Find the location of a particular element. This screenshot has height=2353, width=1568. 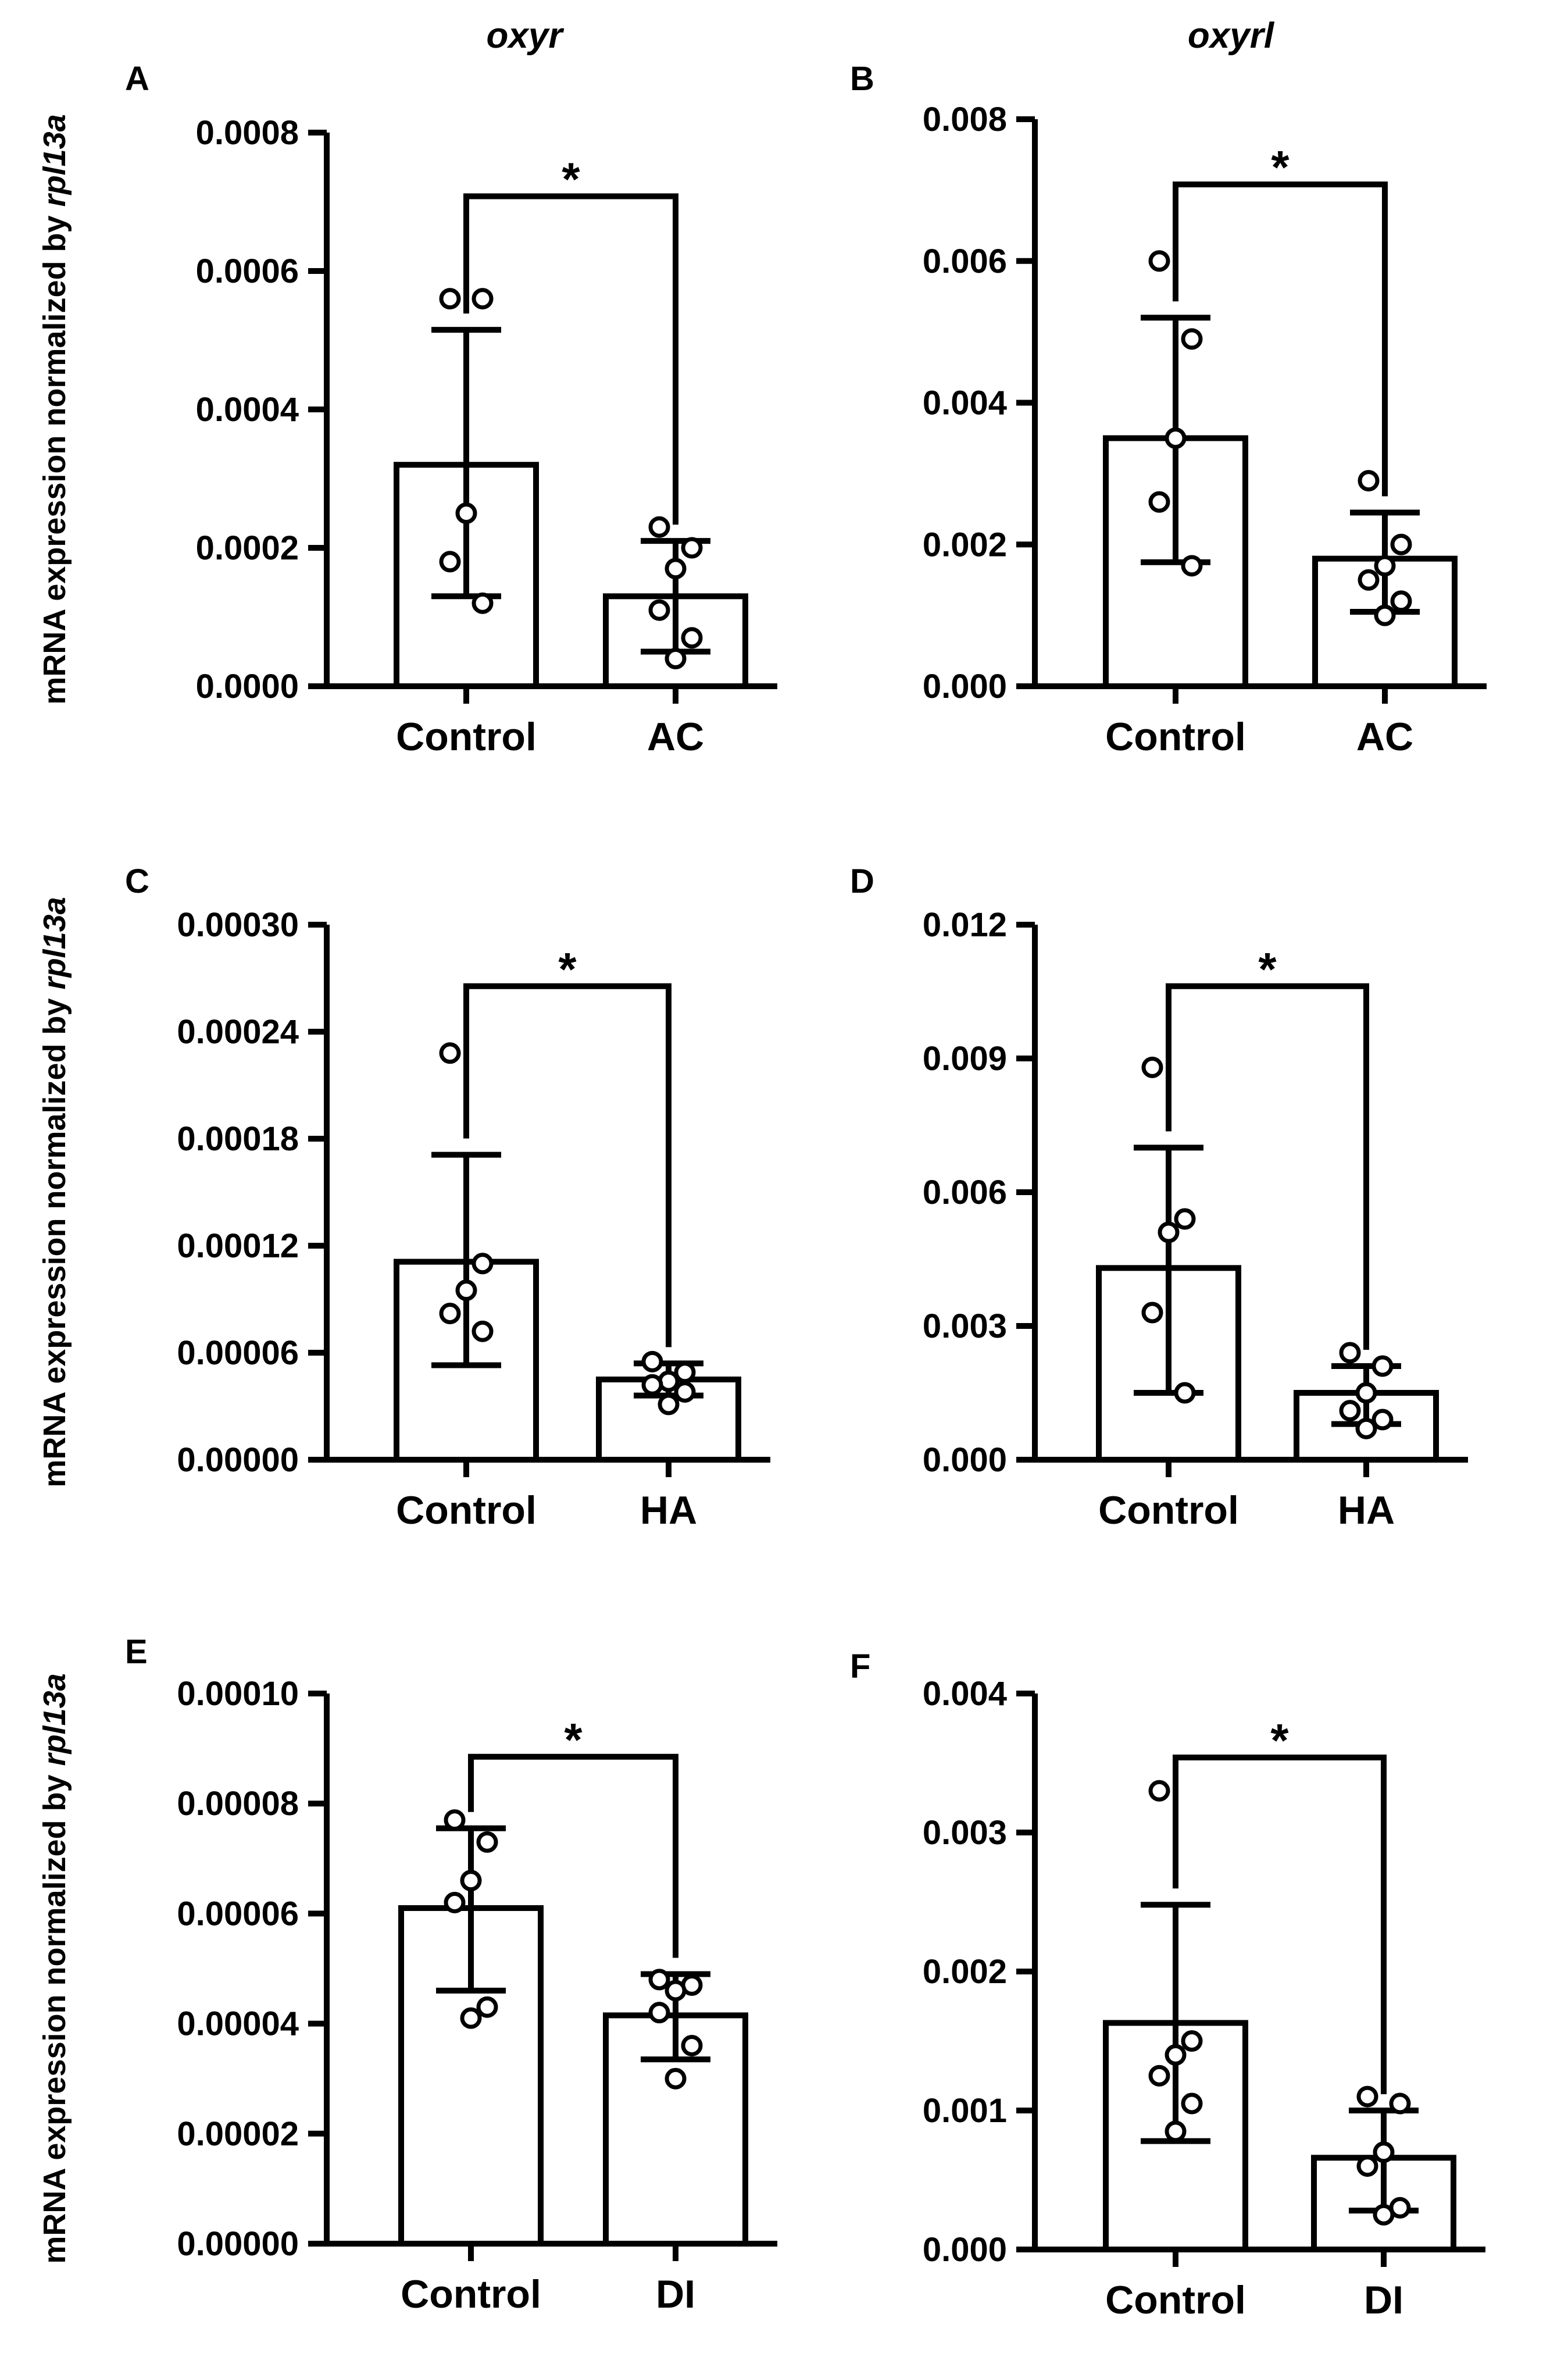

y-tick-label: 0.009 is located at coordinates (965, 1059).